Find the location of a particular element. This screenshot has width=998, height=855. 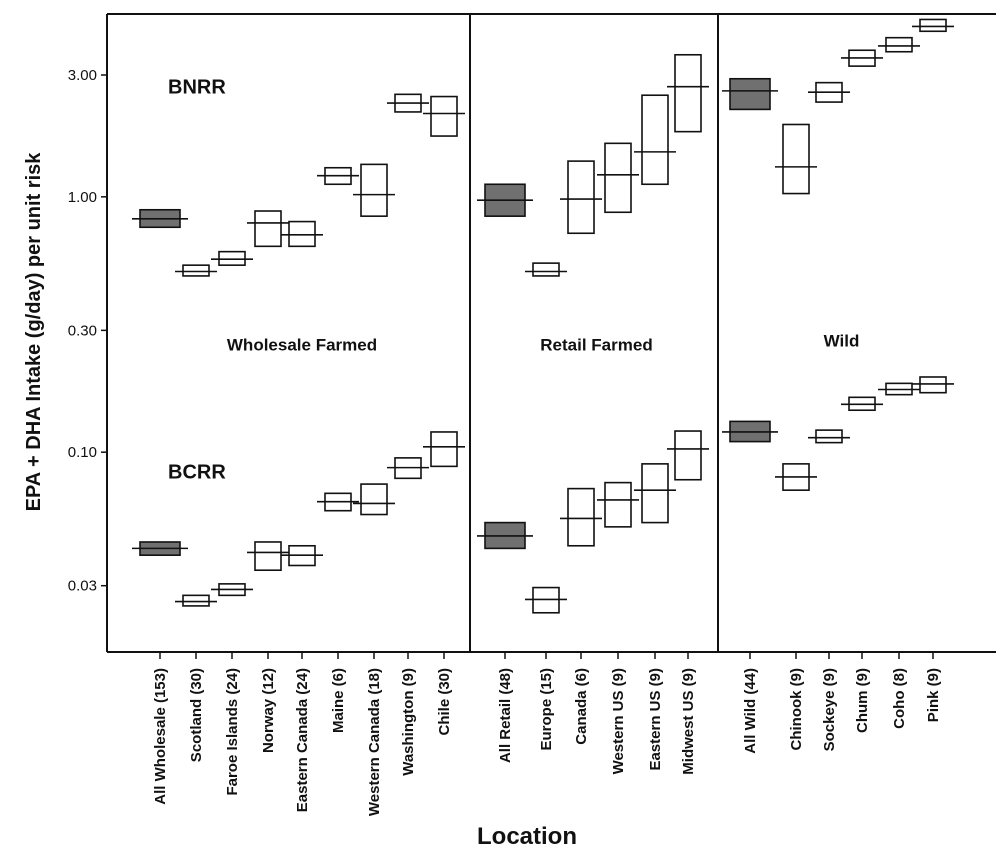

x-tick-label: Maine (6) is located at coordinates (338, 700).